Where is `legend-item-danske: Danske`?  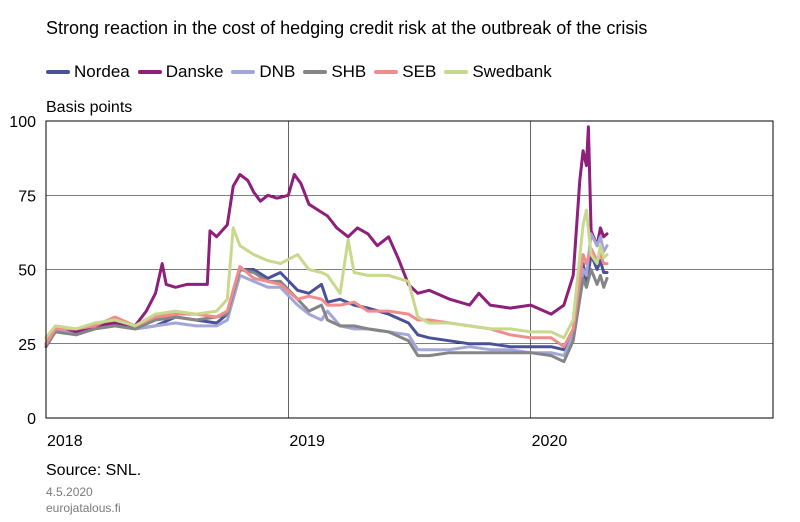 legend-item-danske: Danske is located at coordinates (180, 72).